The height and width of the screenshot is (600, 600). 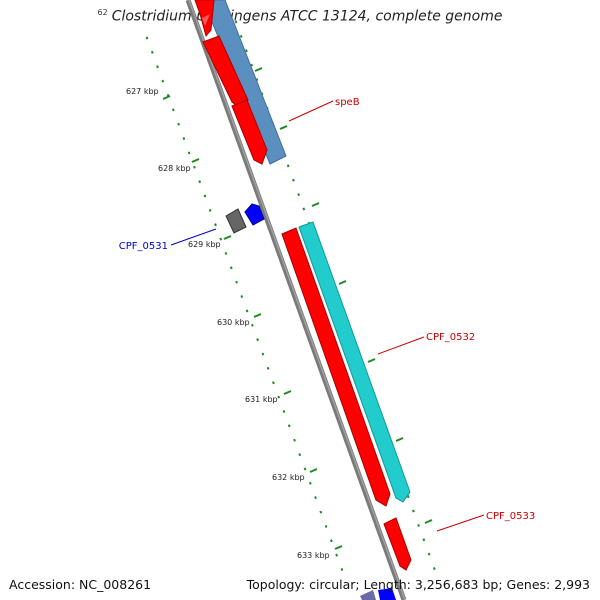 I want to click on ruler-label: 628 kbp, so click(x=174, y=168).